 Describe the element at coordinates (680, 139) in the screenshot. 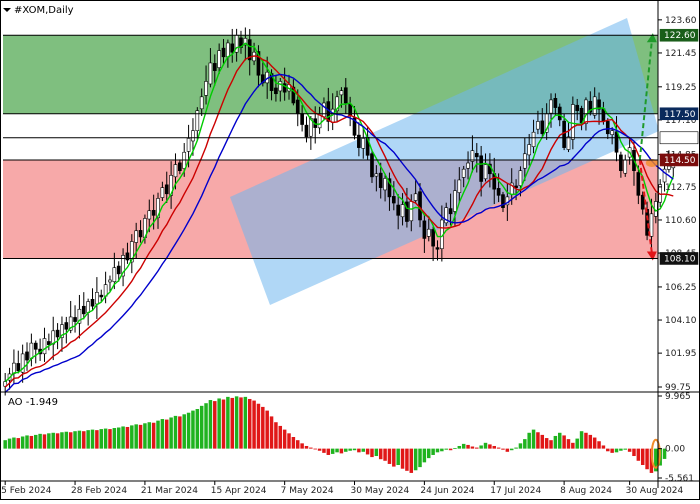

I see `level-label-115.94: 115.94` at that location.